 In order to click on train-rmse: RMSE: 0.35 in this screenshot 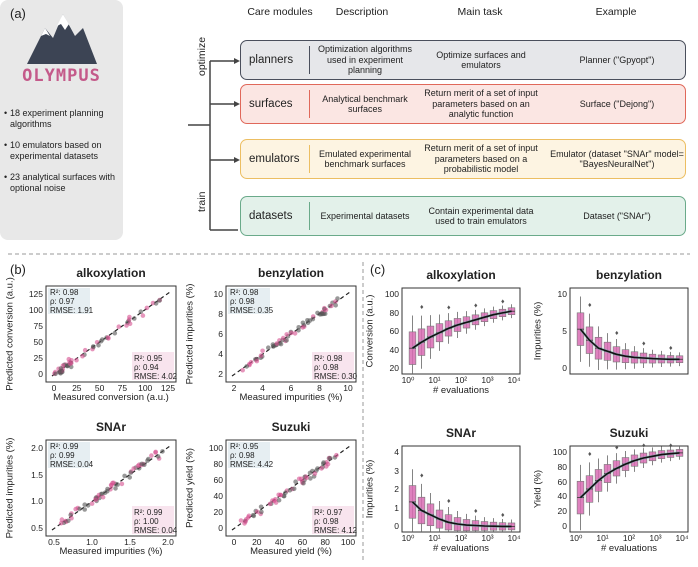, I will do `click(252, 310)`.